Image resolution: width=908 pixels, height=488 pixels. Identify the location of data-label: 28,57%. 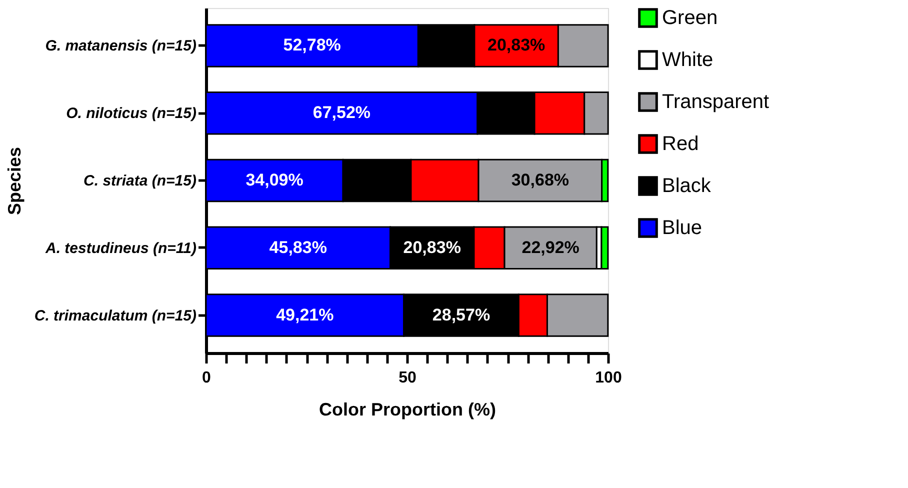
(461, 314).